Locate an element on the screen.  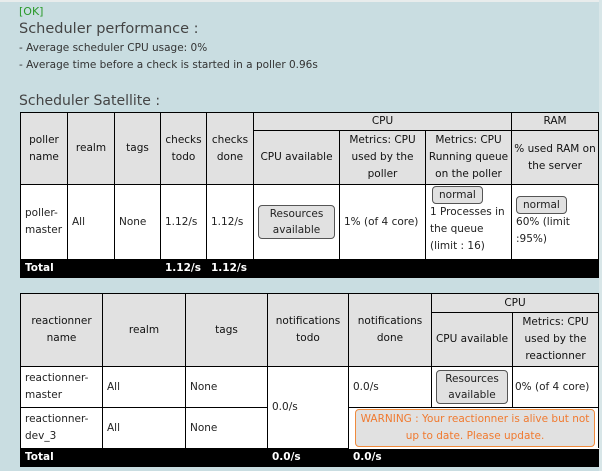
total-todo: 1.12/s is located at coordinates (183, 268).